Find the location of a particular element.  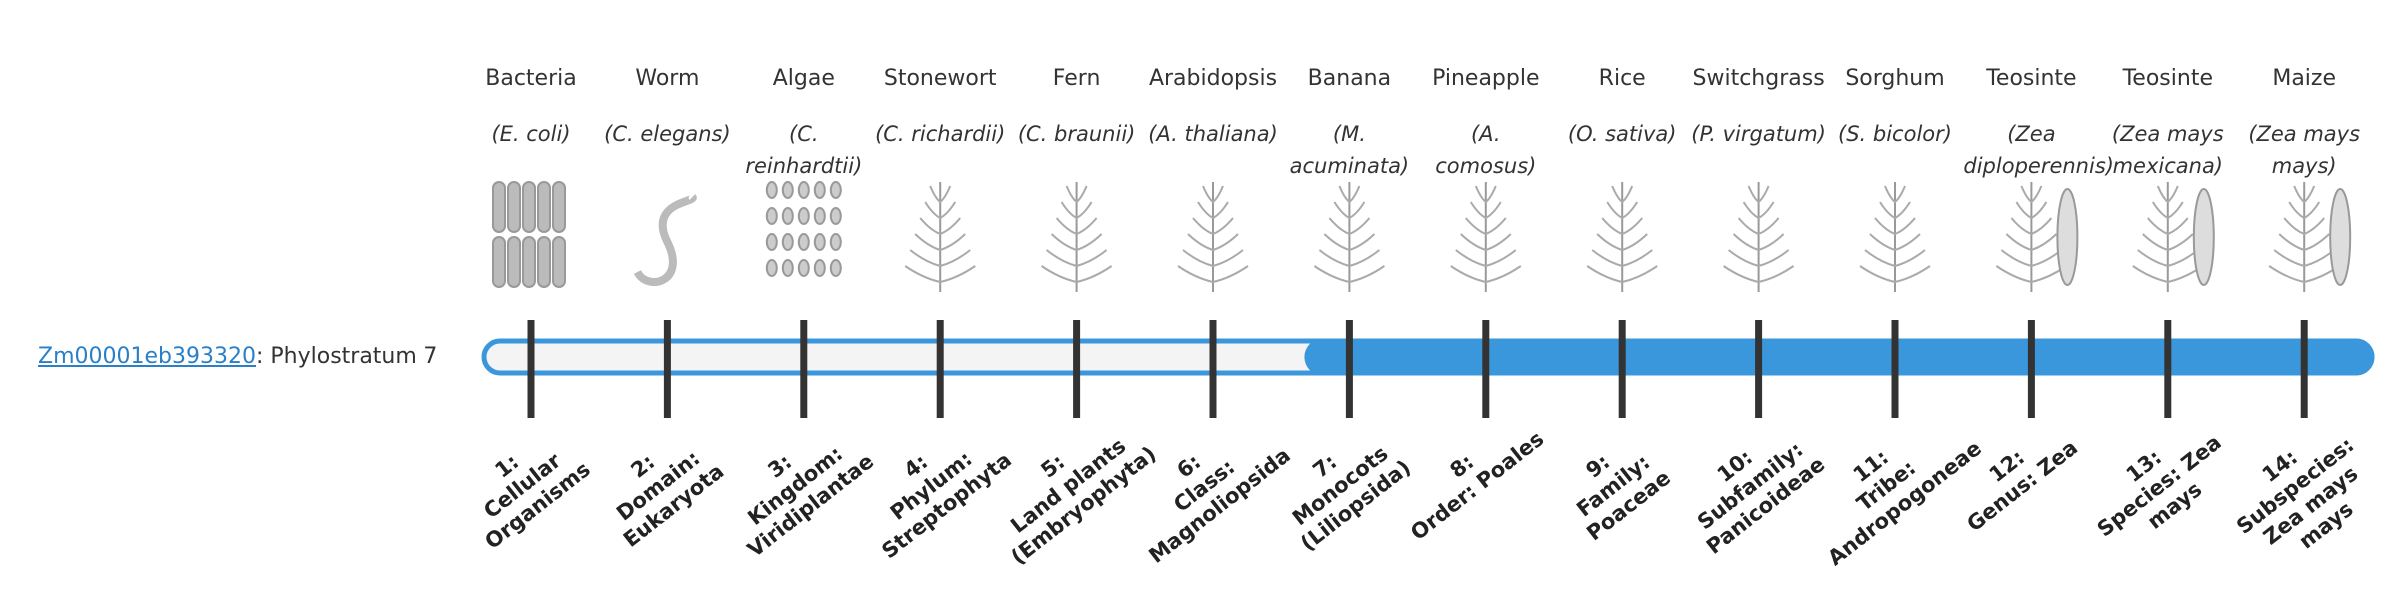

organism-name: Switchgrass is located at coordinates (1758, 78).